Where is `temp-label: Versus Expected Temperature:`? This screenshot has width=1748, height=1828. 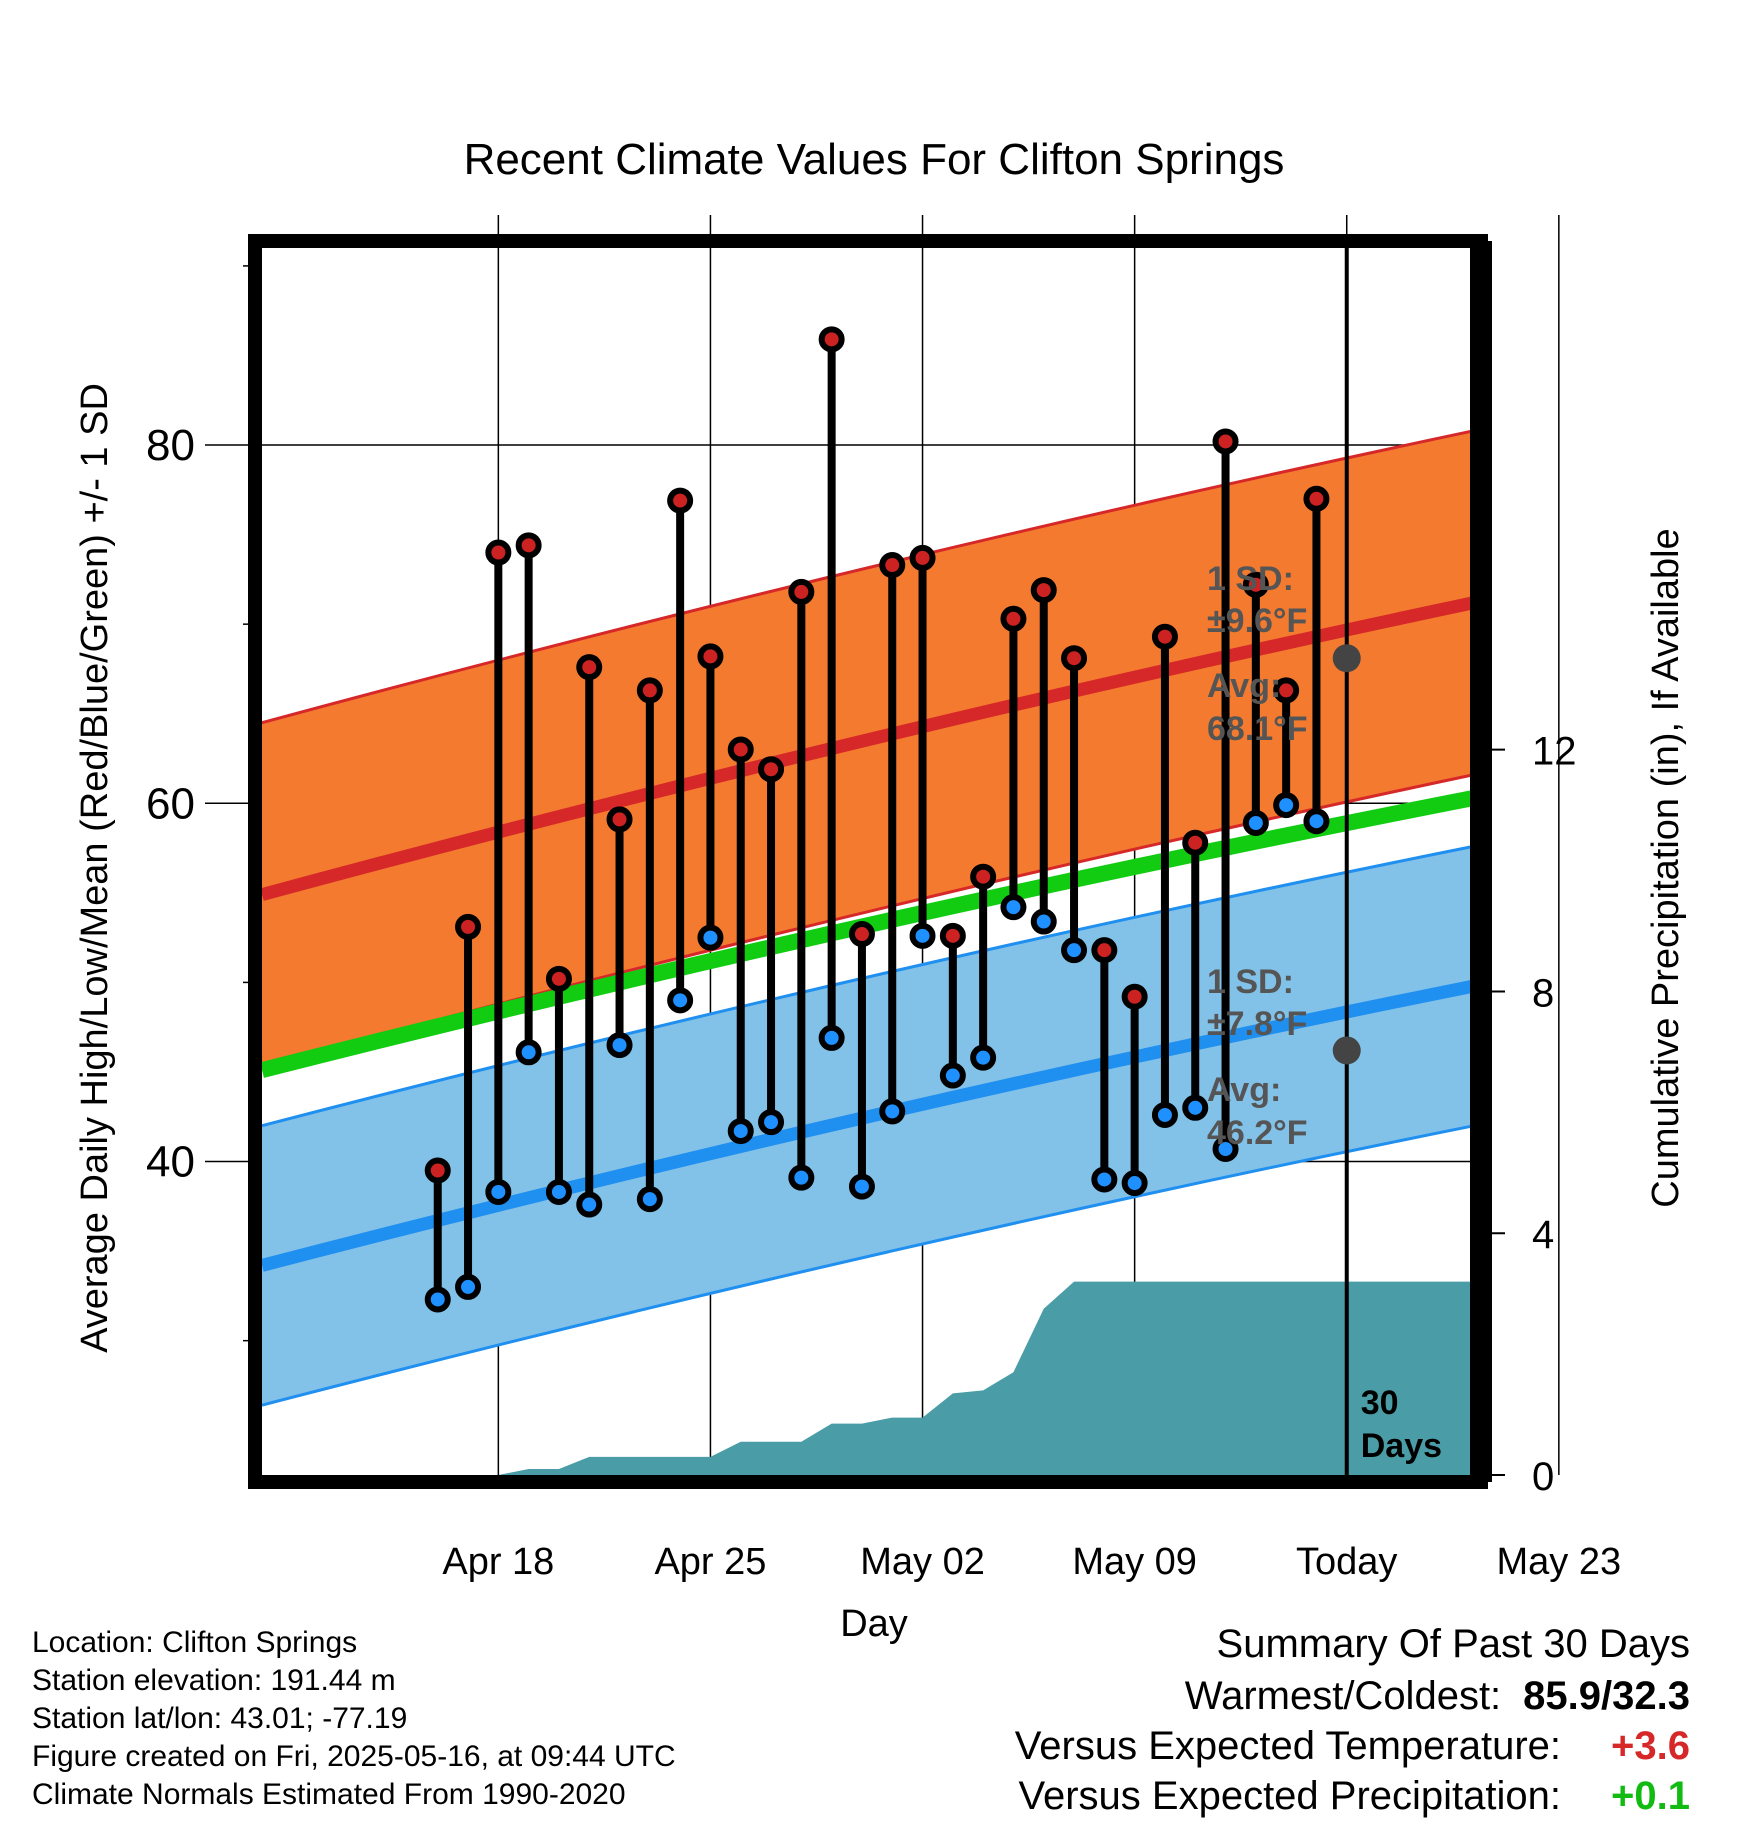 temp-label: Versus Expected Temperature: is located at coordinates (1288, 1746).